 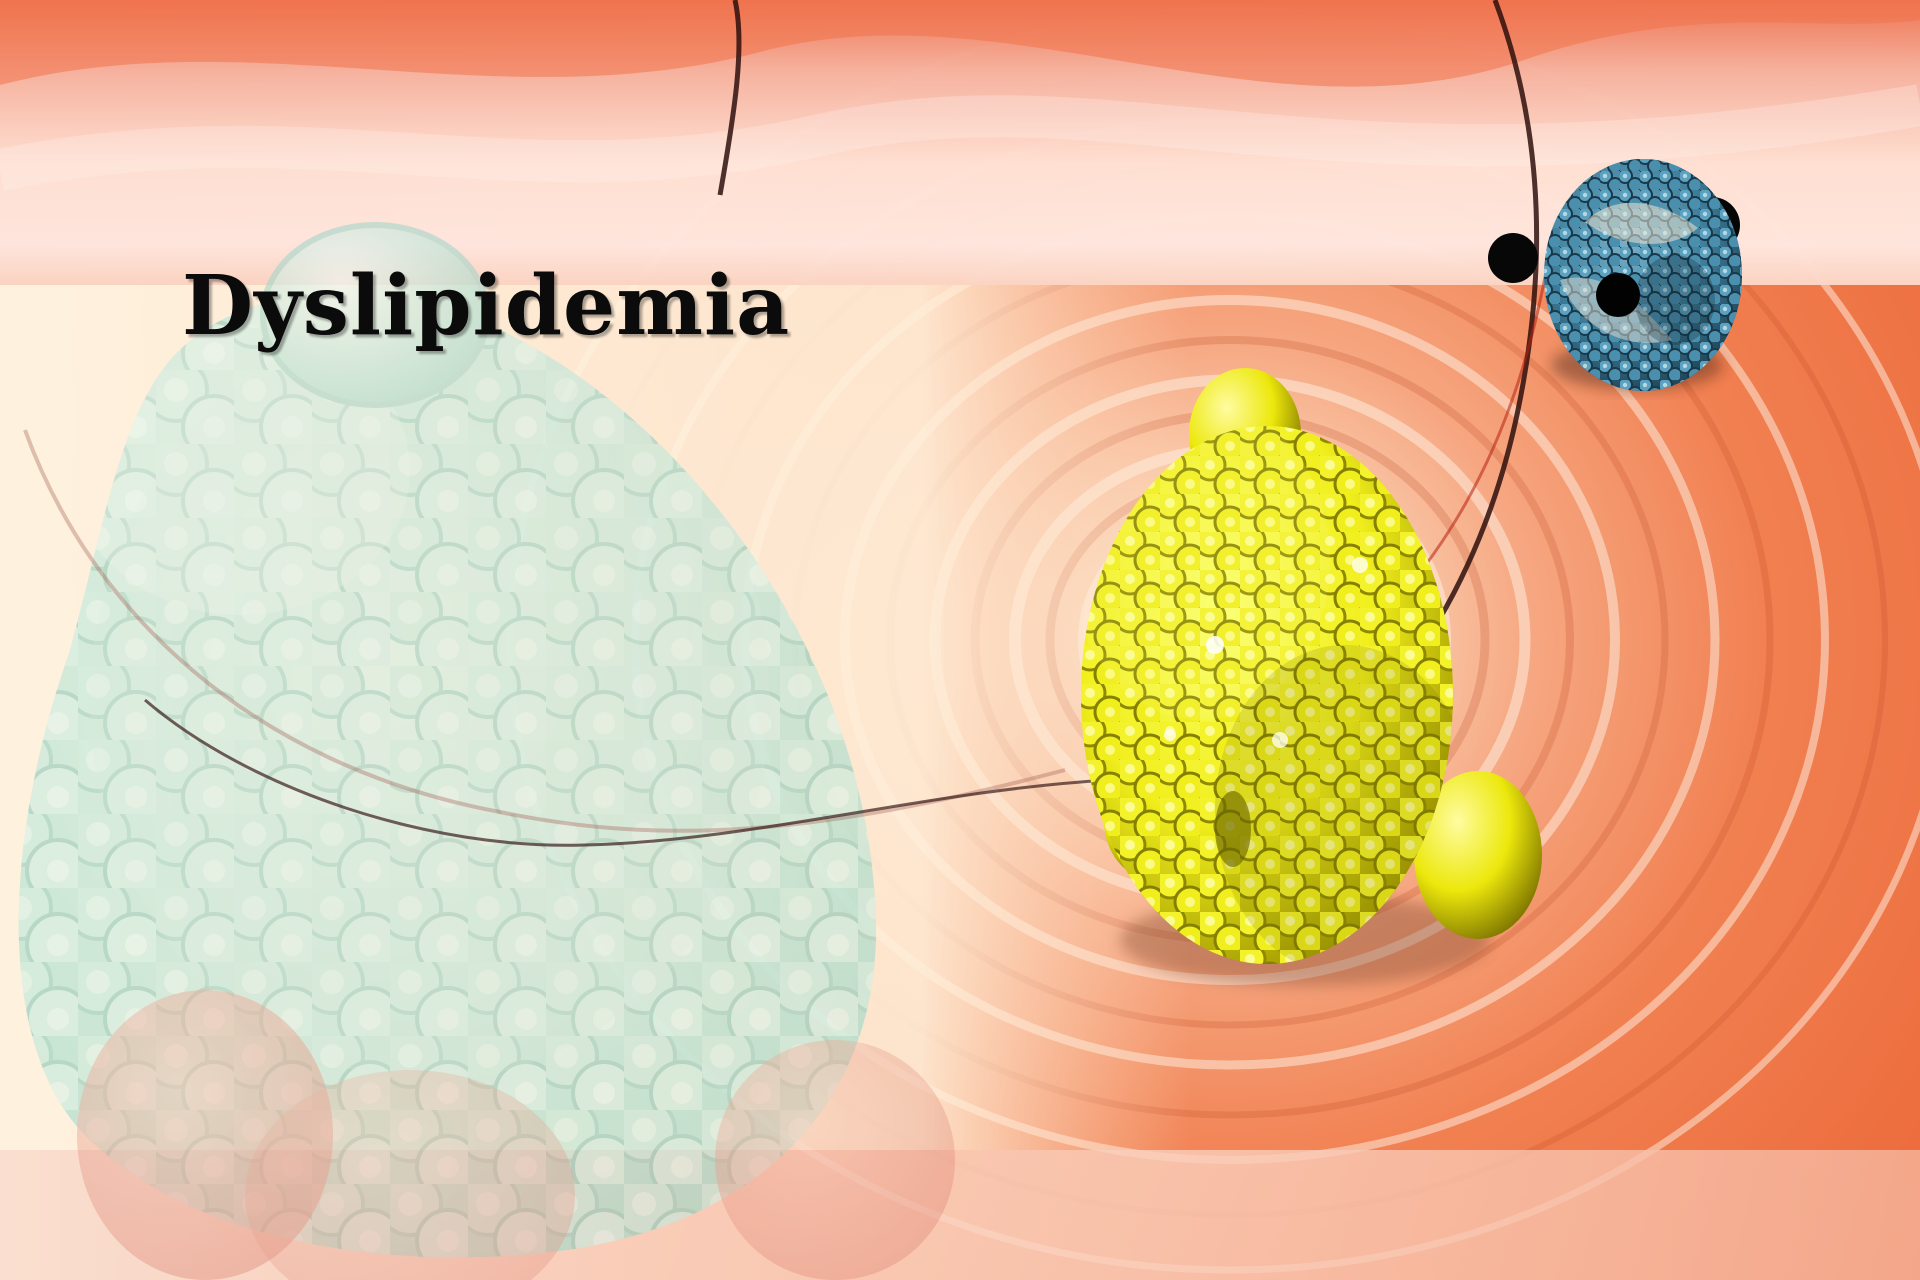 What do you see at coordinates (1615, 275) in the screenshot?
I see `blue-lipoprotein-image` at bounding box center [1615, 275].